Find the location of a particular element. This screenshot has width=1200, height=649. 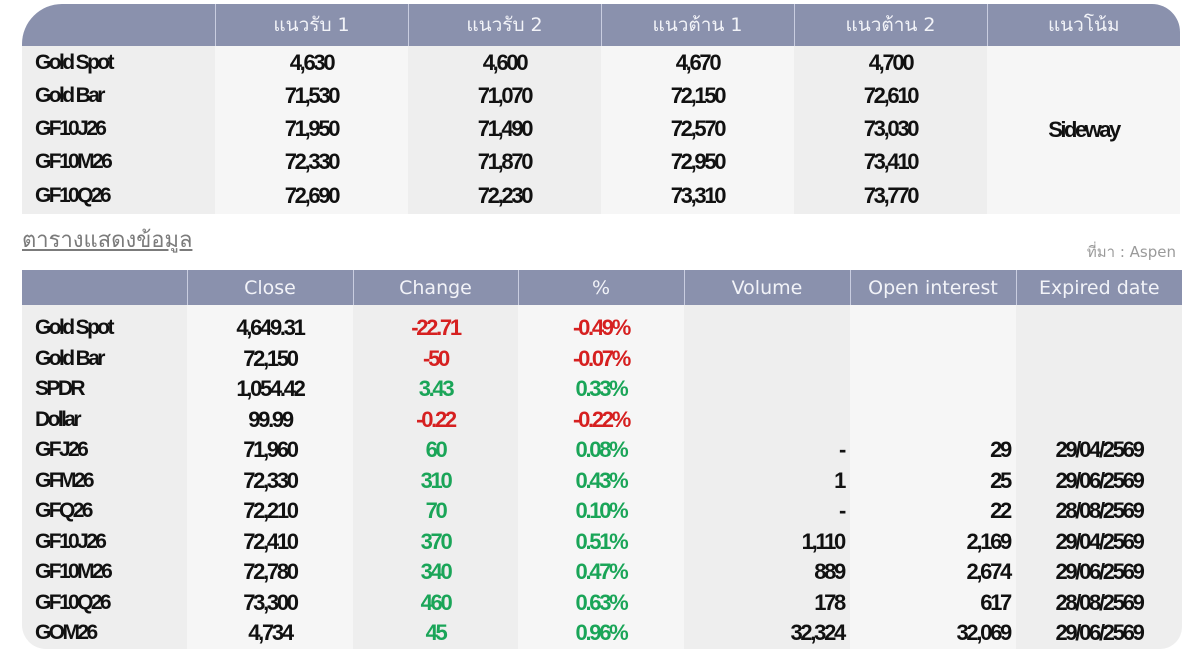

table-row: GF10J26 71,950 71,490 72,570 73,030 is located at coordinates (601, 128).